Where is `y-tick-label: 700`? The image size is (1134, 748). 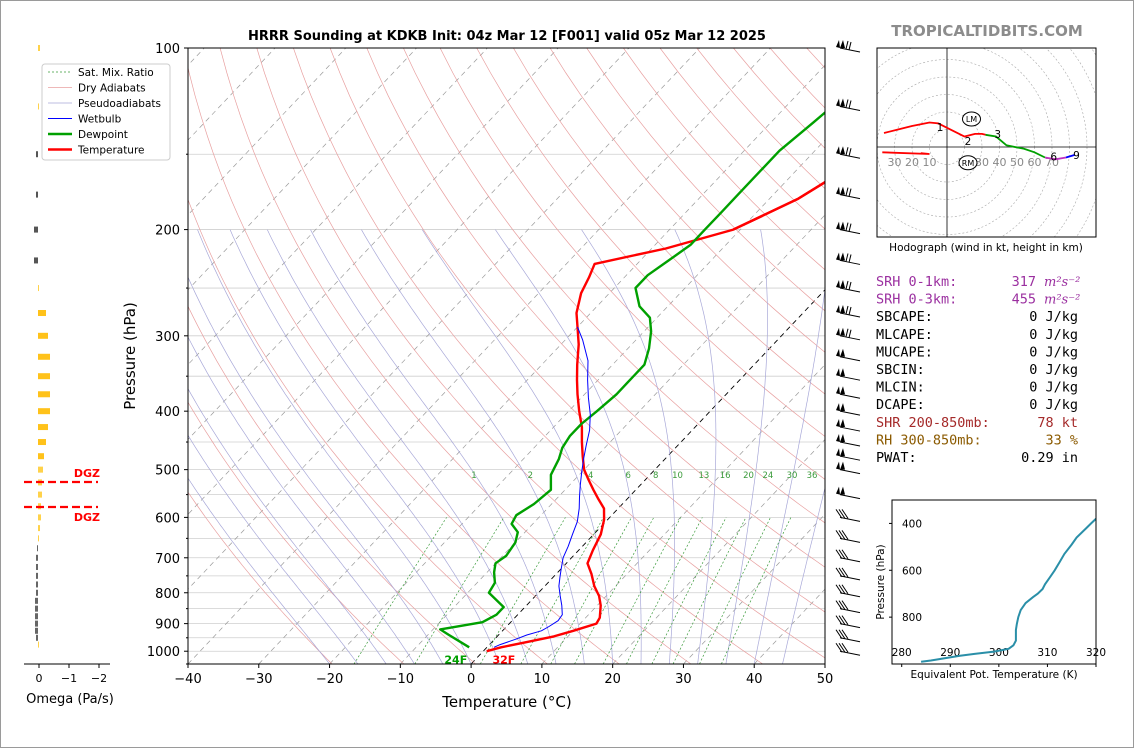
y-tick-label: 700 is located at coordinates (167, 559).